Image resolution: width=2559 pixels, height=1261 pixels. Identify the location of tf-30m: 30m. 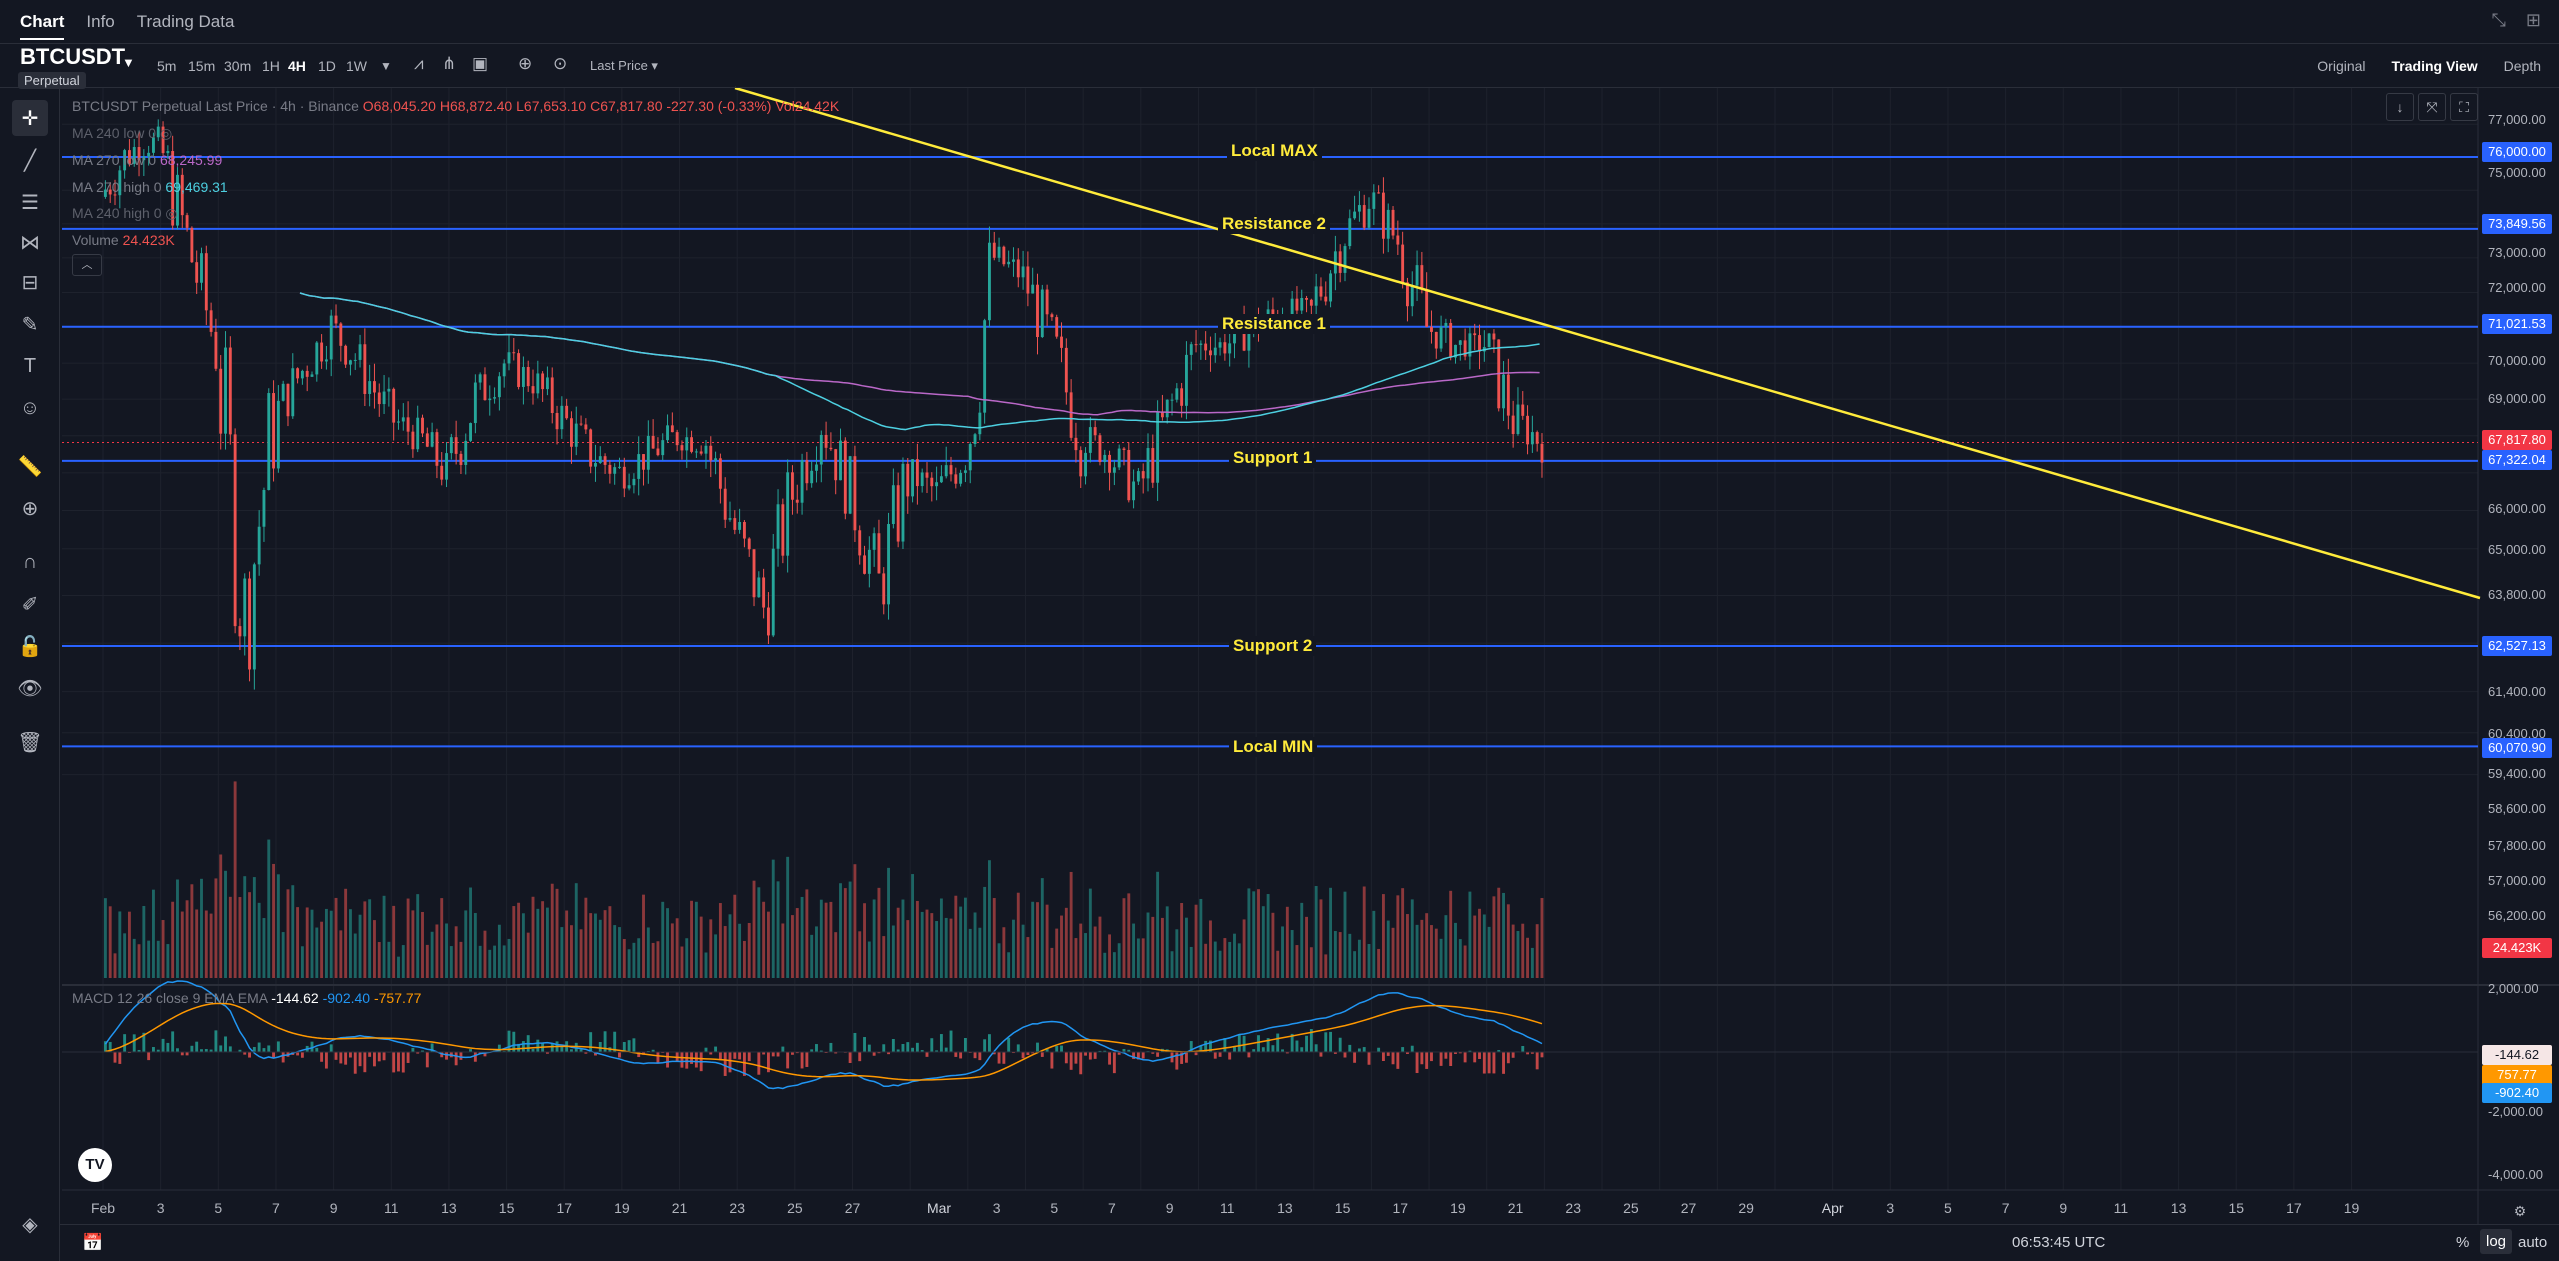
(238, 66).